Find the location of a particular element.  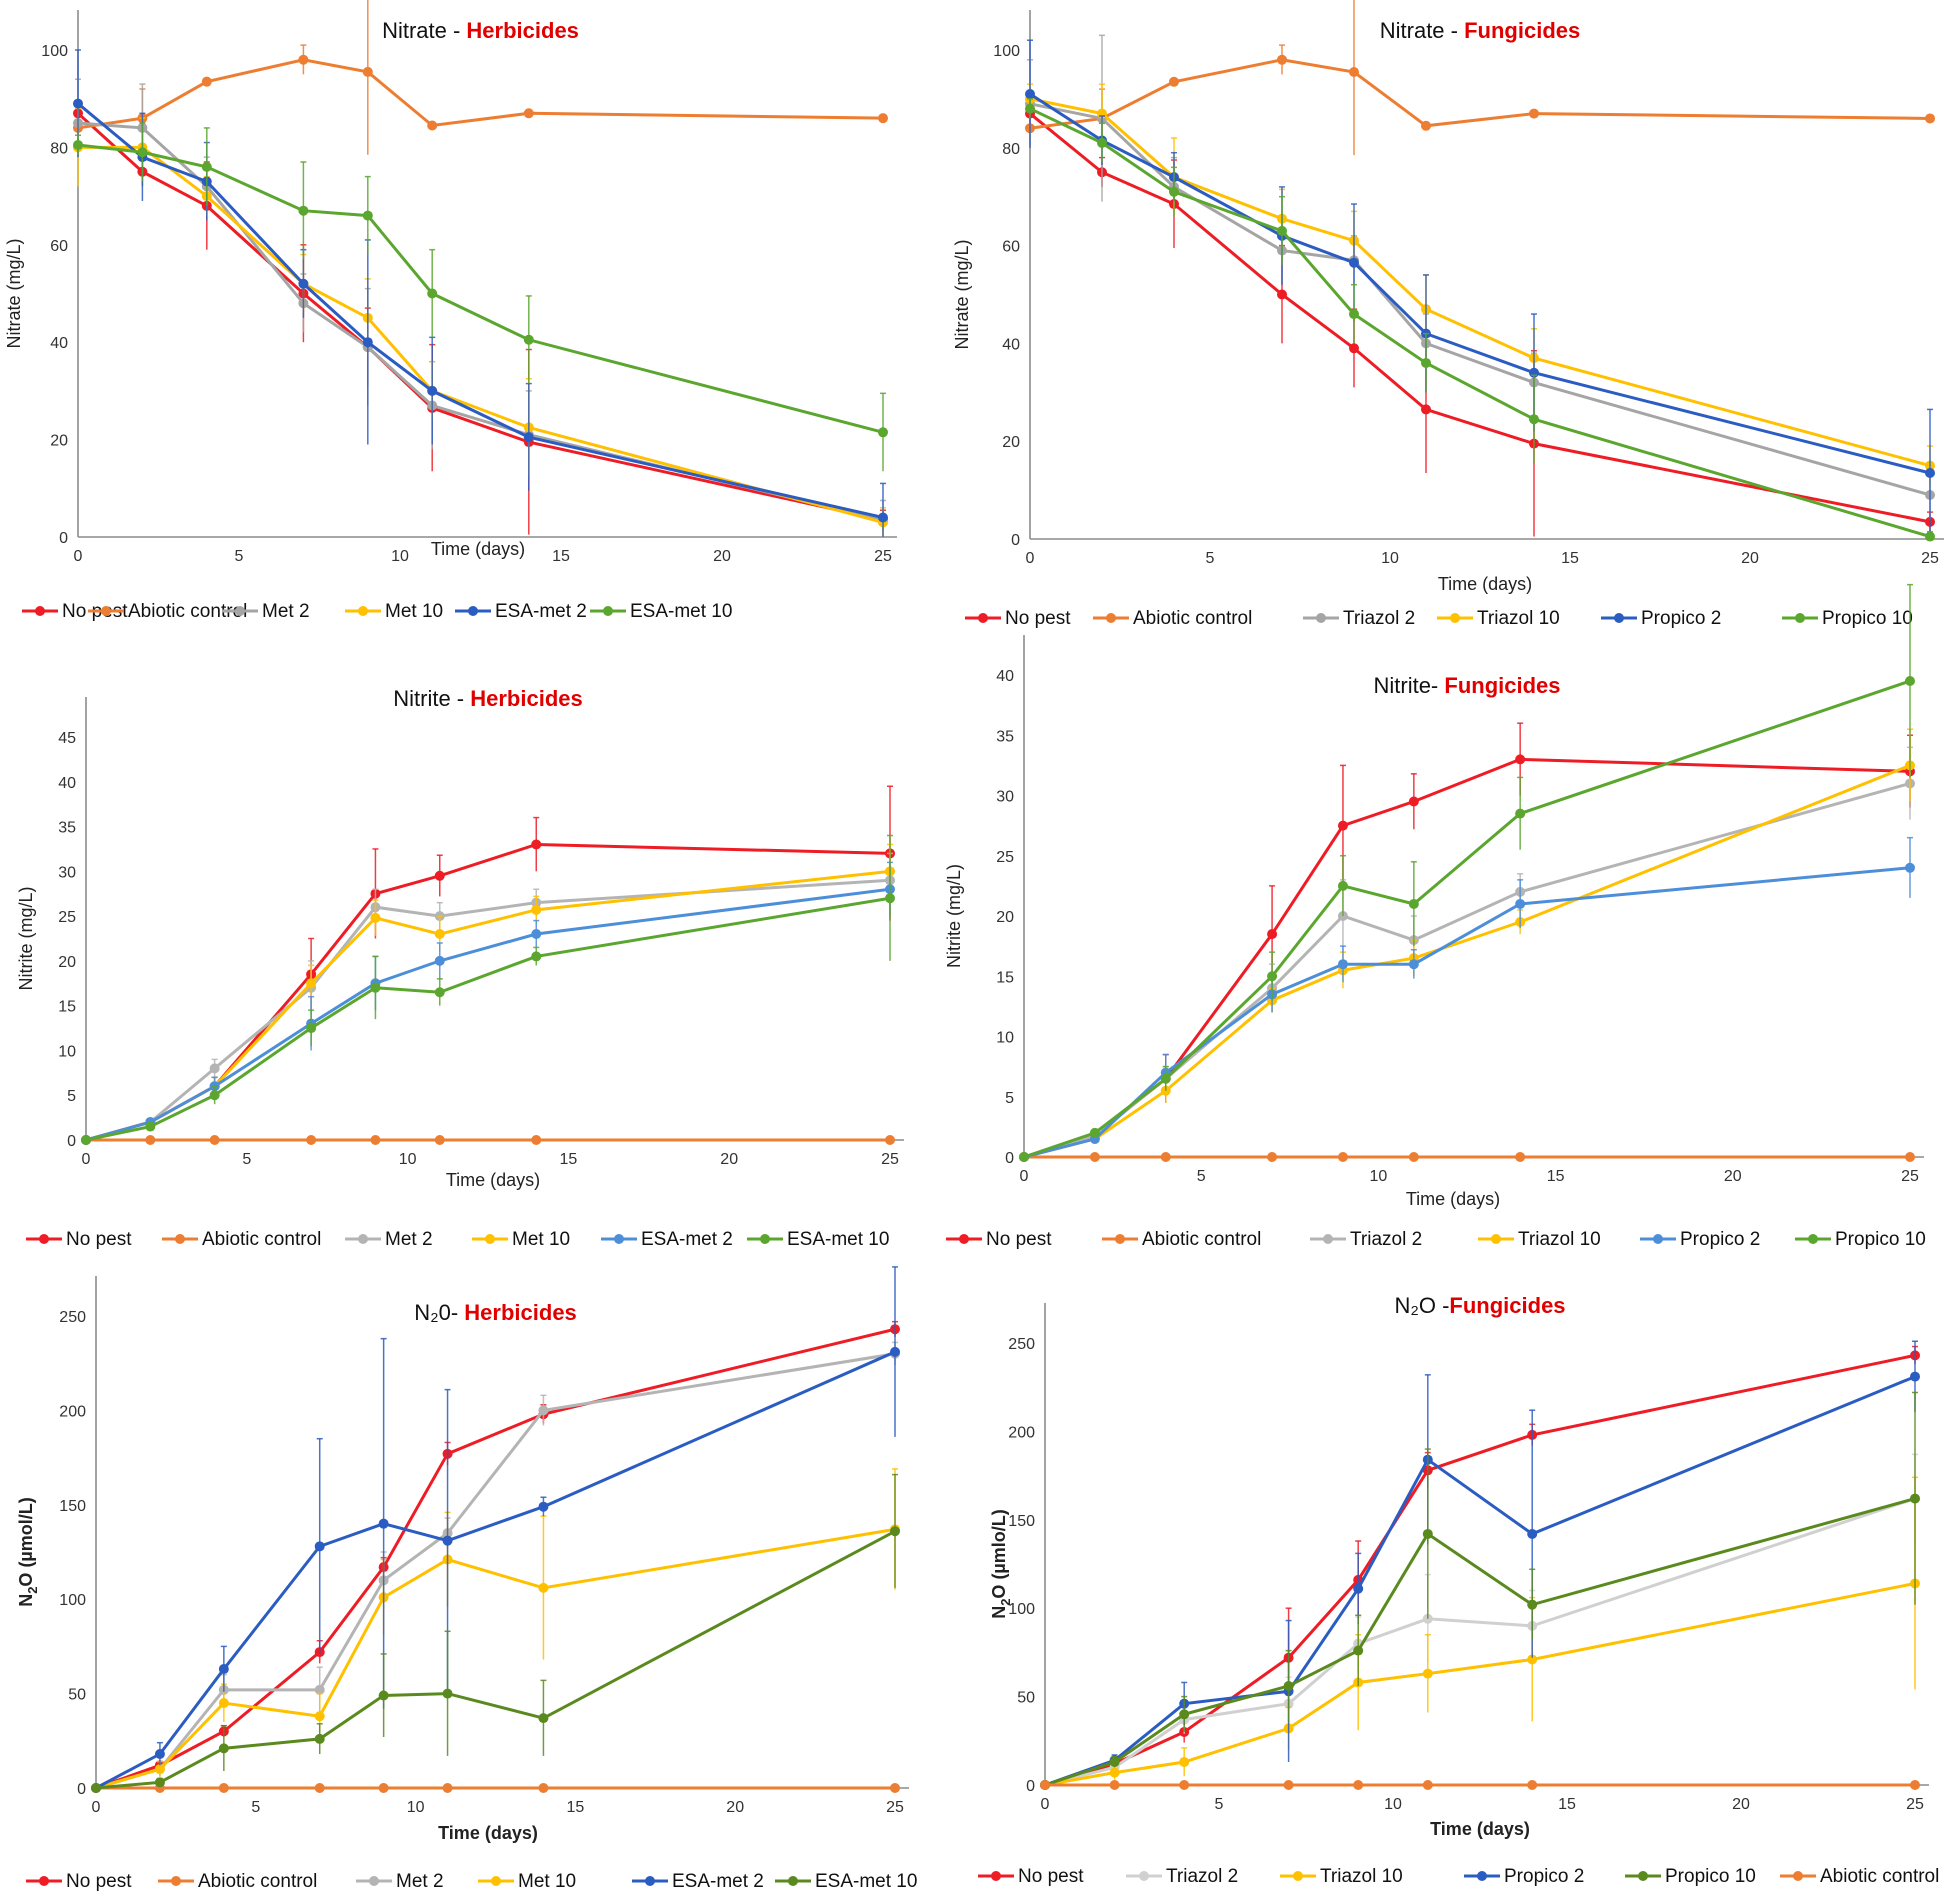

y-axis-label: Nitrate (mg/L) is located at coordinates (962, 294).